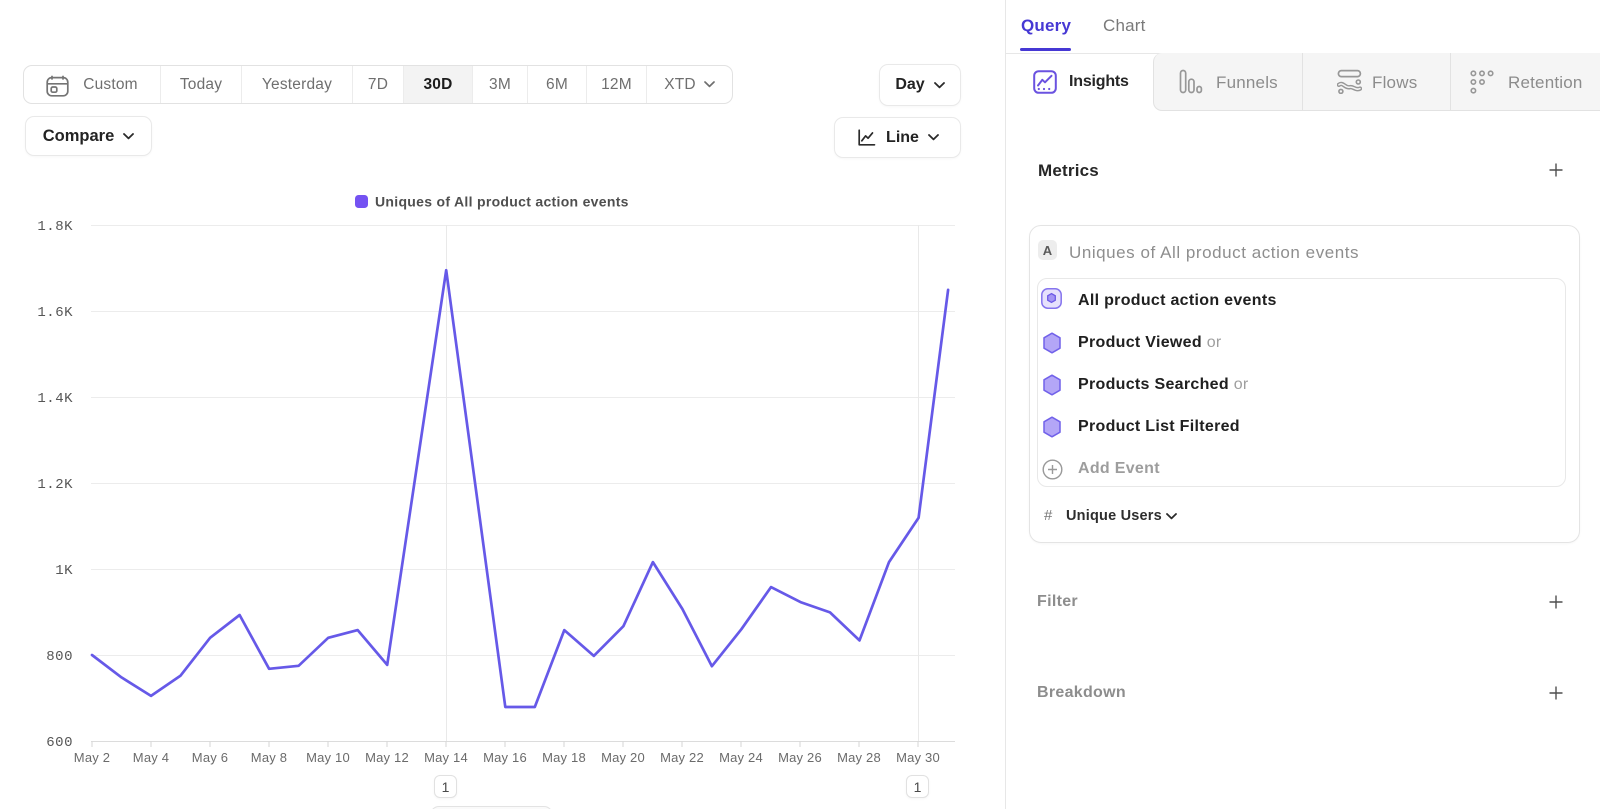 The image size is (1600, 809). Describe the element at coordinates (505, 757) in the screenshot. I see `svg-text: May 16` at that location.